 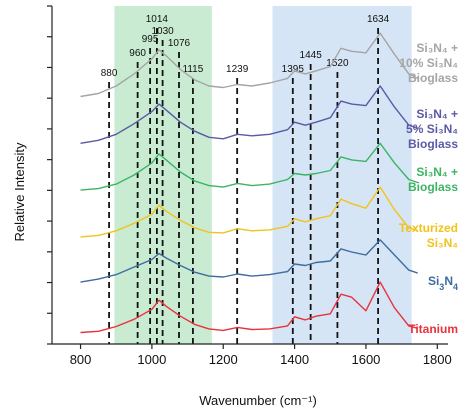 What do you see at coordinates (258, 400) in the screenshot?
I see `x-axis-title: Wavenumber (cm⁻¹)` at bounding box center [258, 400].